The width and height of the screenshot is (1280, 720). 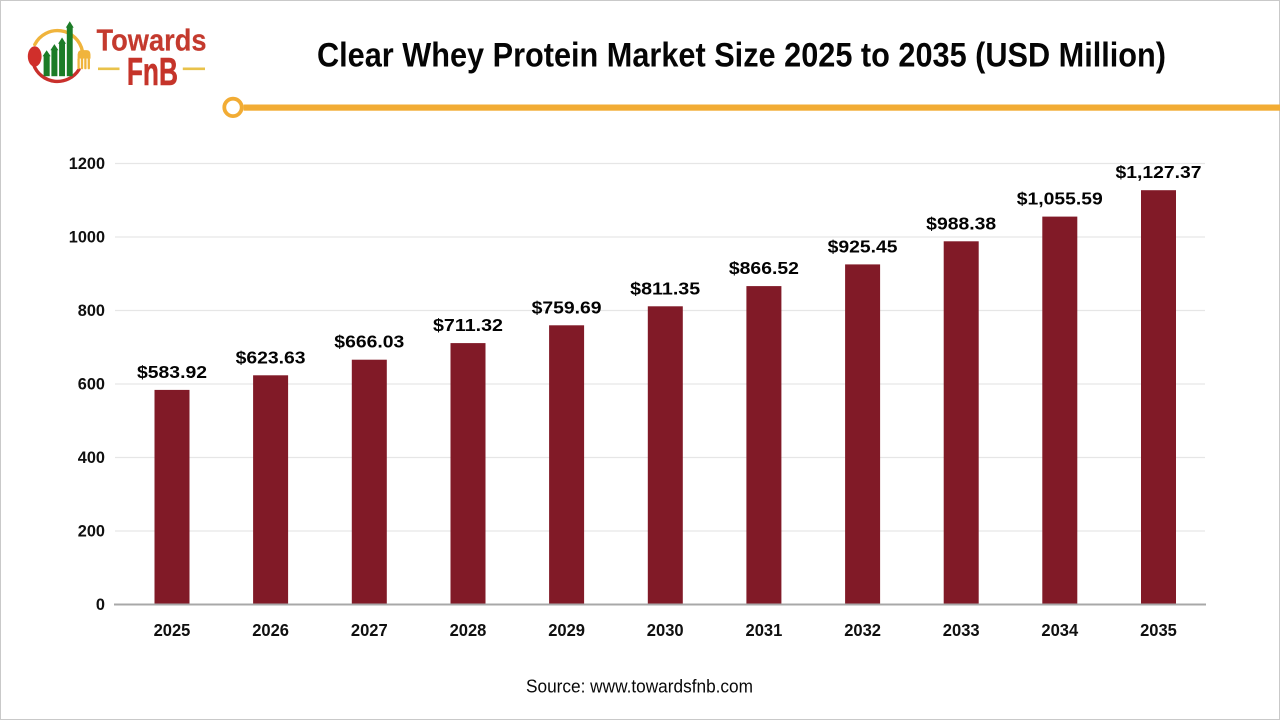 I want to click on svg-text: 2026, so click(x=270, y=630).